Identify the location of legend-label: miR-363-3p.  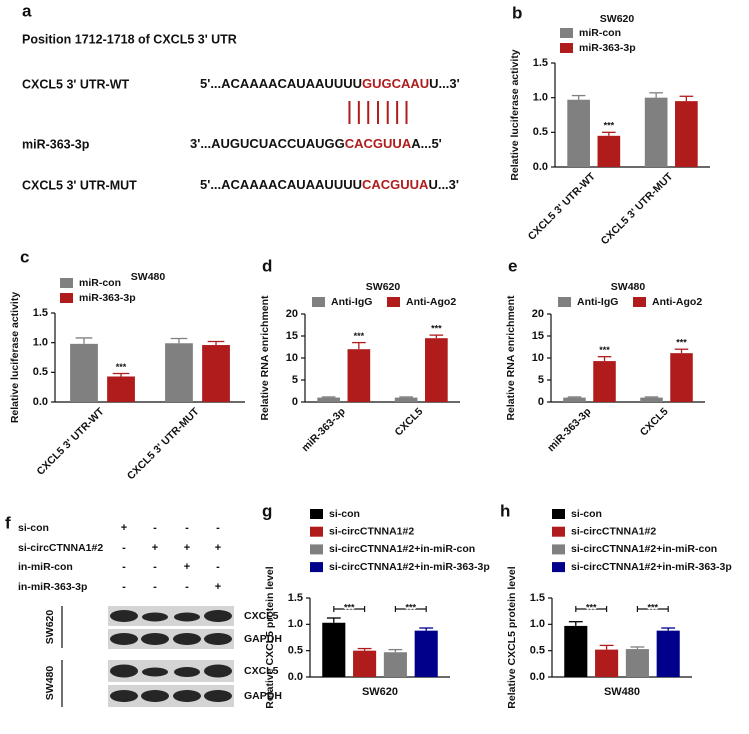
(607, 48).